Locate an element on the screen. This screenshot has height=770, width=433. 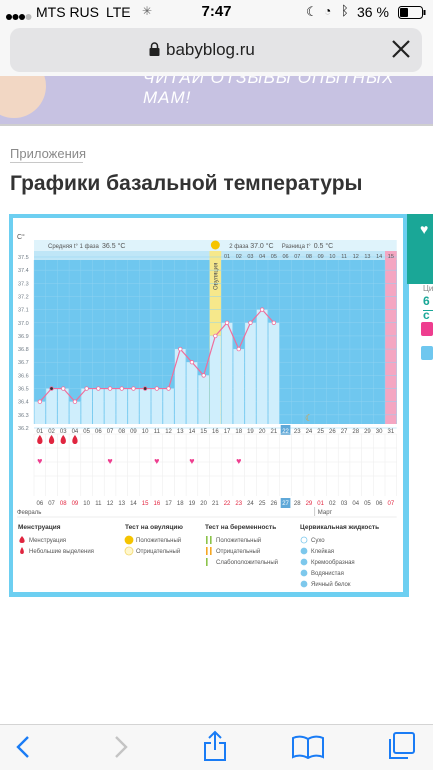
add-button is located at coordinates (427, 353).